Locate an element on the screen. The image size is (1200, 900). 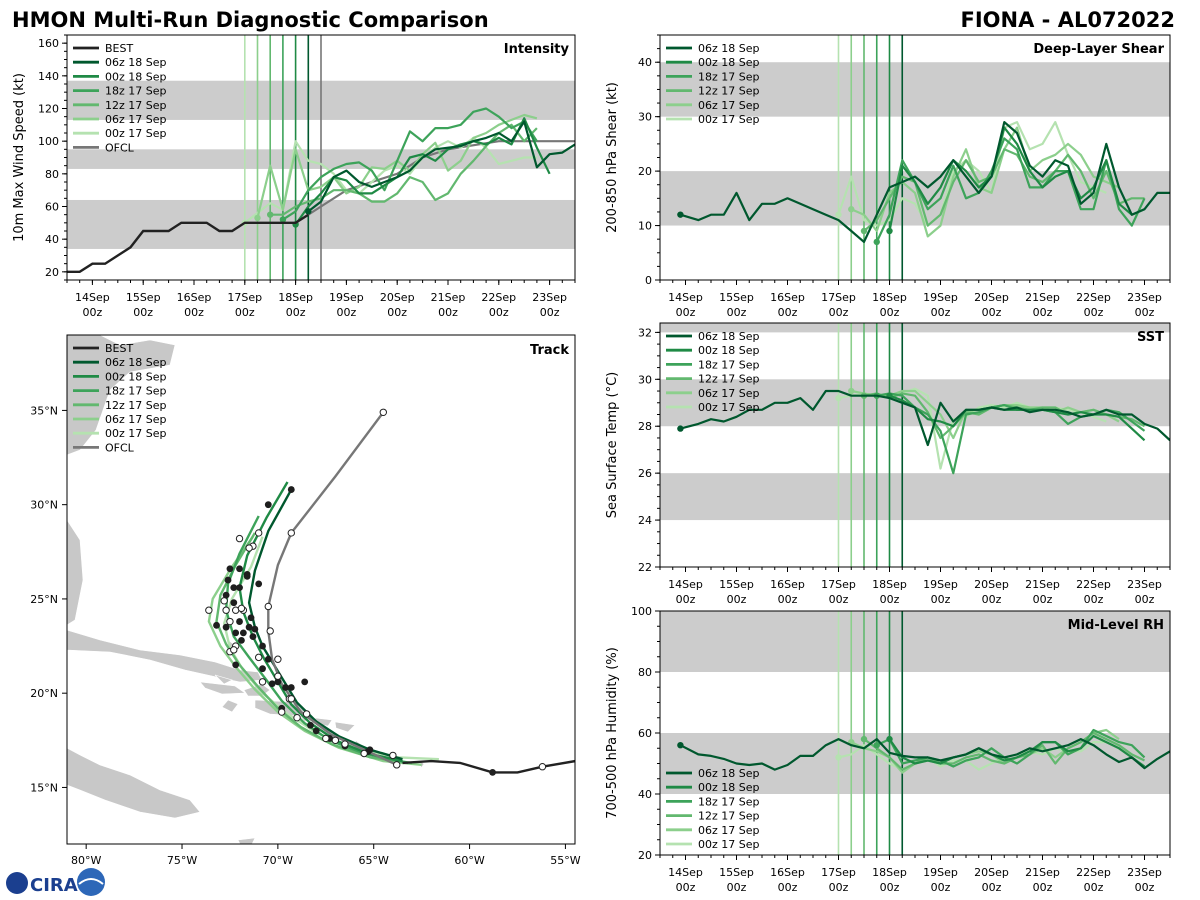
panel-title: SST is located at coordinates (1150, 337).